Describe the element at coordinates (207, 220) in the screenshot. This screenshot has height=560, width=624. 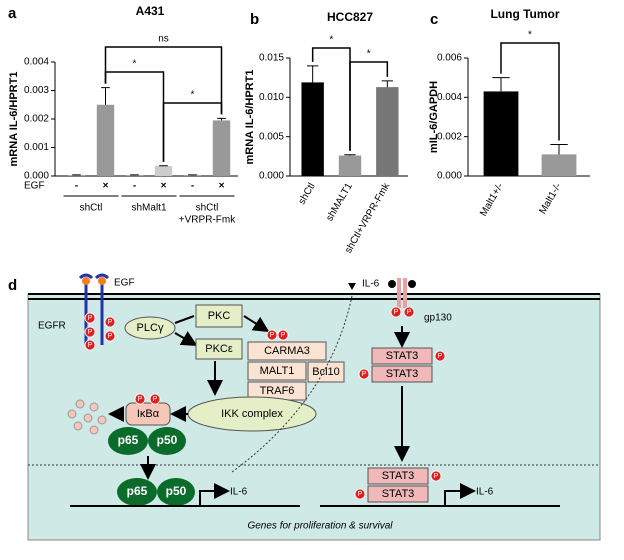
I see `group-label: +VRPR-Fmk` at that location.